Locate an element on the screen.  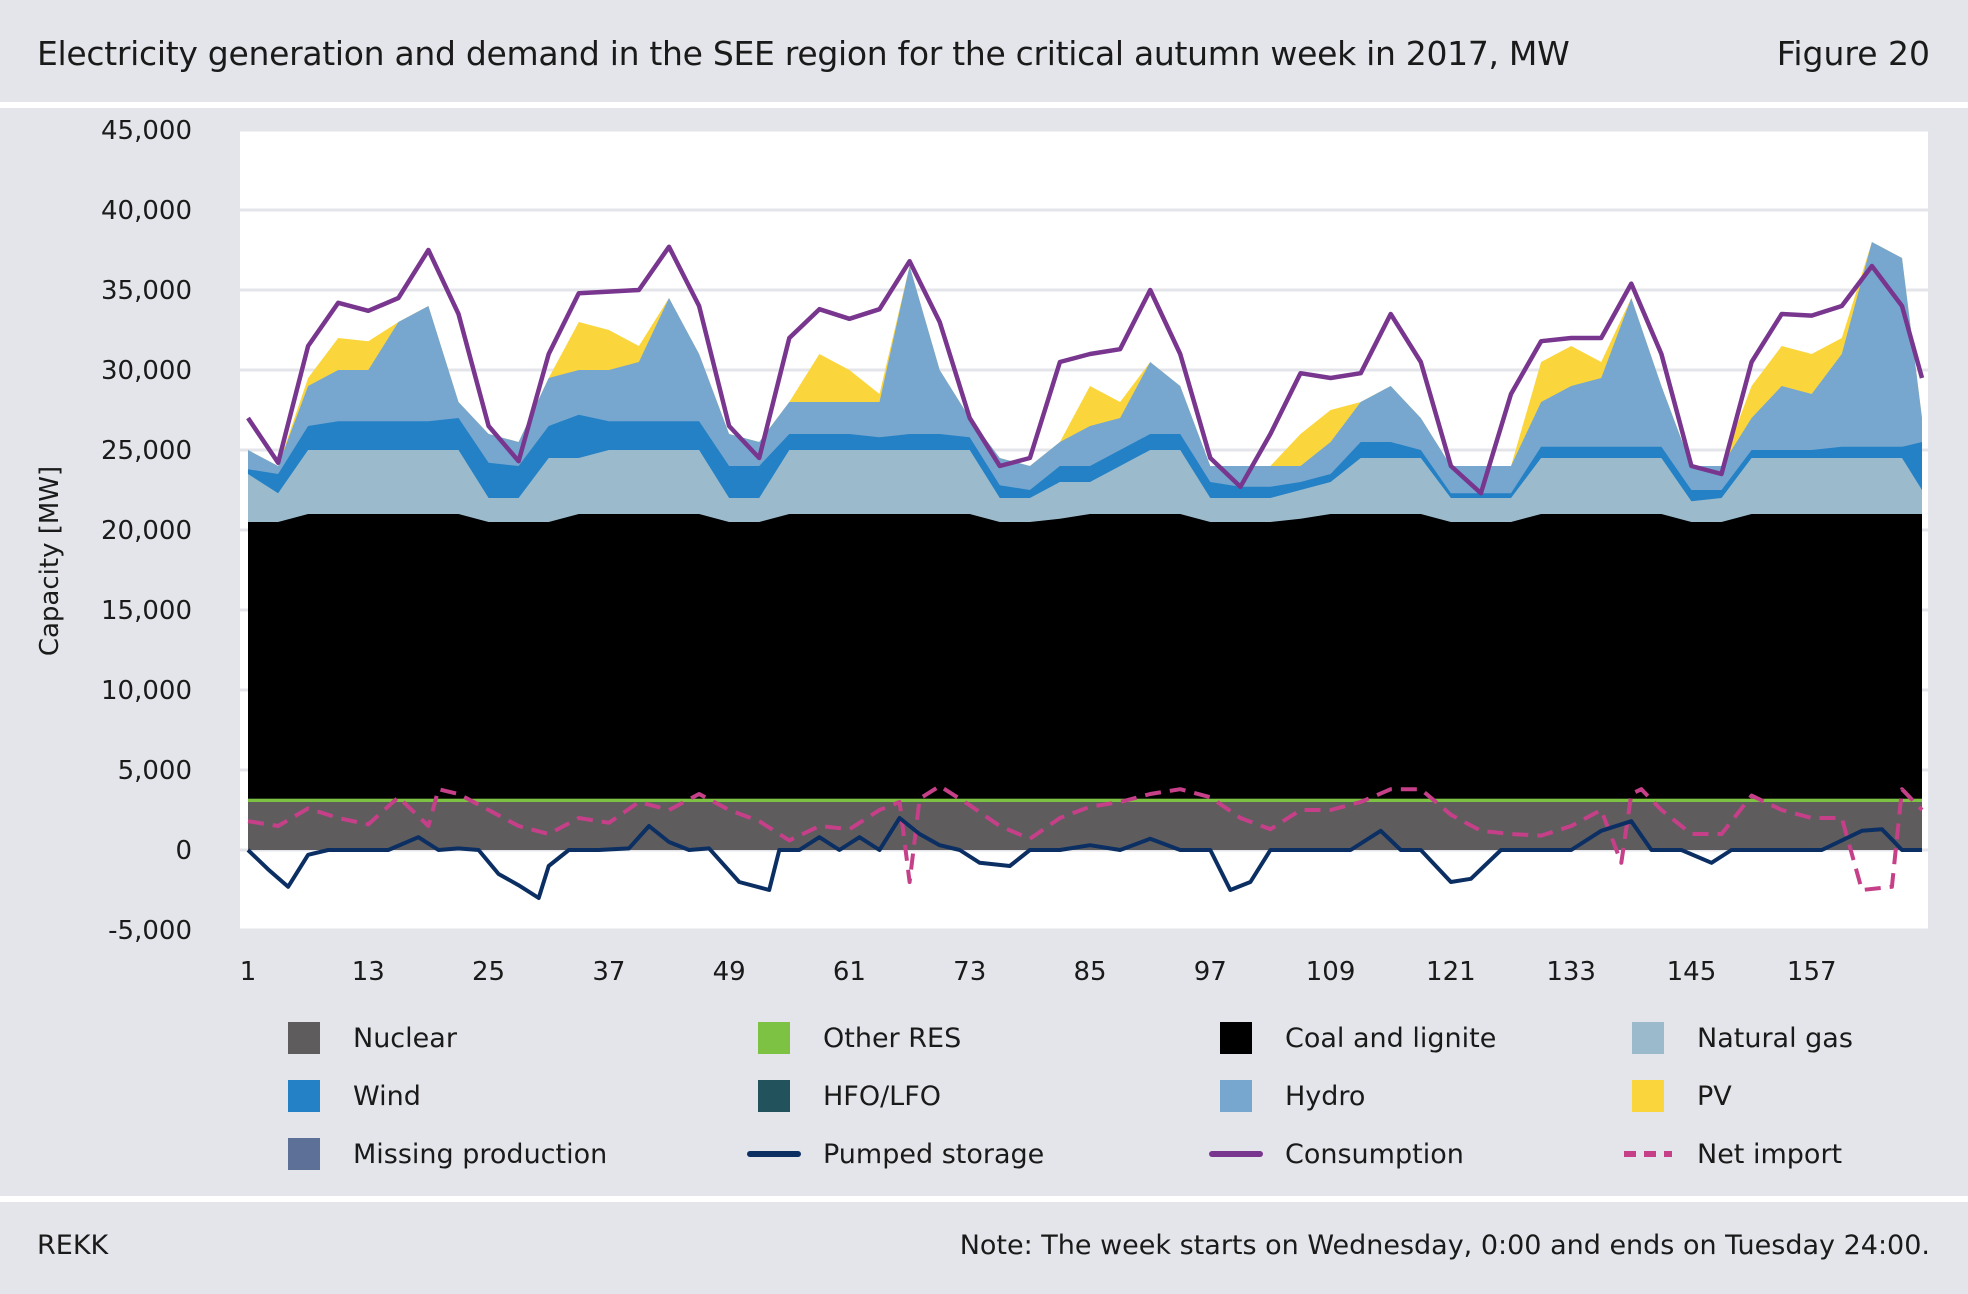
legend-label: Other RES is located at coordinates (892, 1038).